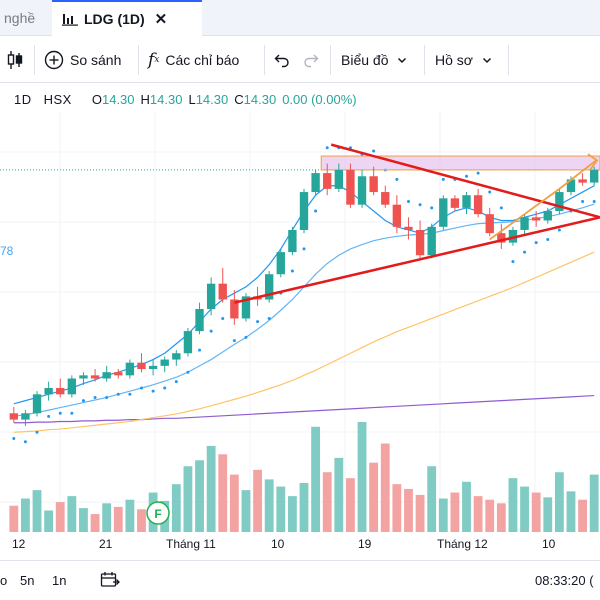 The image size is (600, 600). Describe the element at coordinates (300, 580) in the screenshot. I see `bottom-bar: o 5n 1n 08:33:20 (` at that location.